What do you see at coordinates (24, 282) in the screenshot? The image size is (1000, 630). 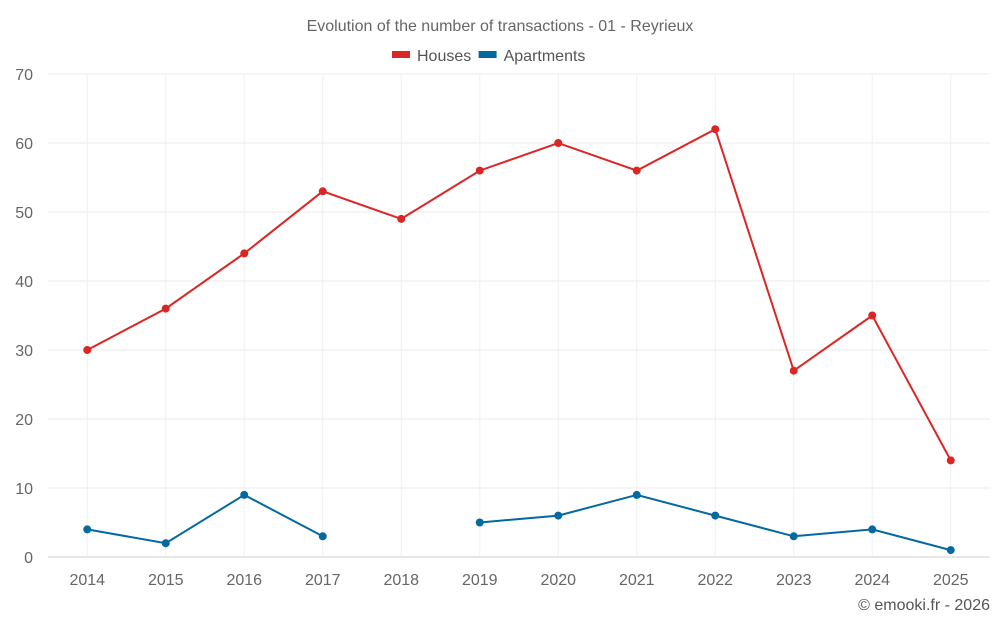 I see `y-tick-label: 40` at bounding box center [24, 282].